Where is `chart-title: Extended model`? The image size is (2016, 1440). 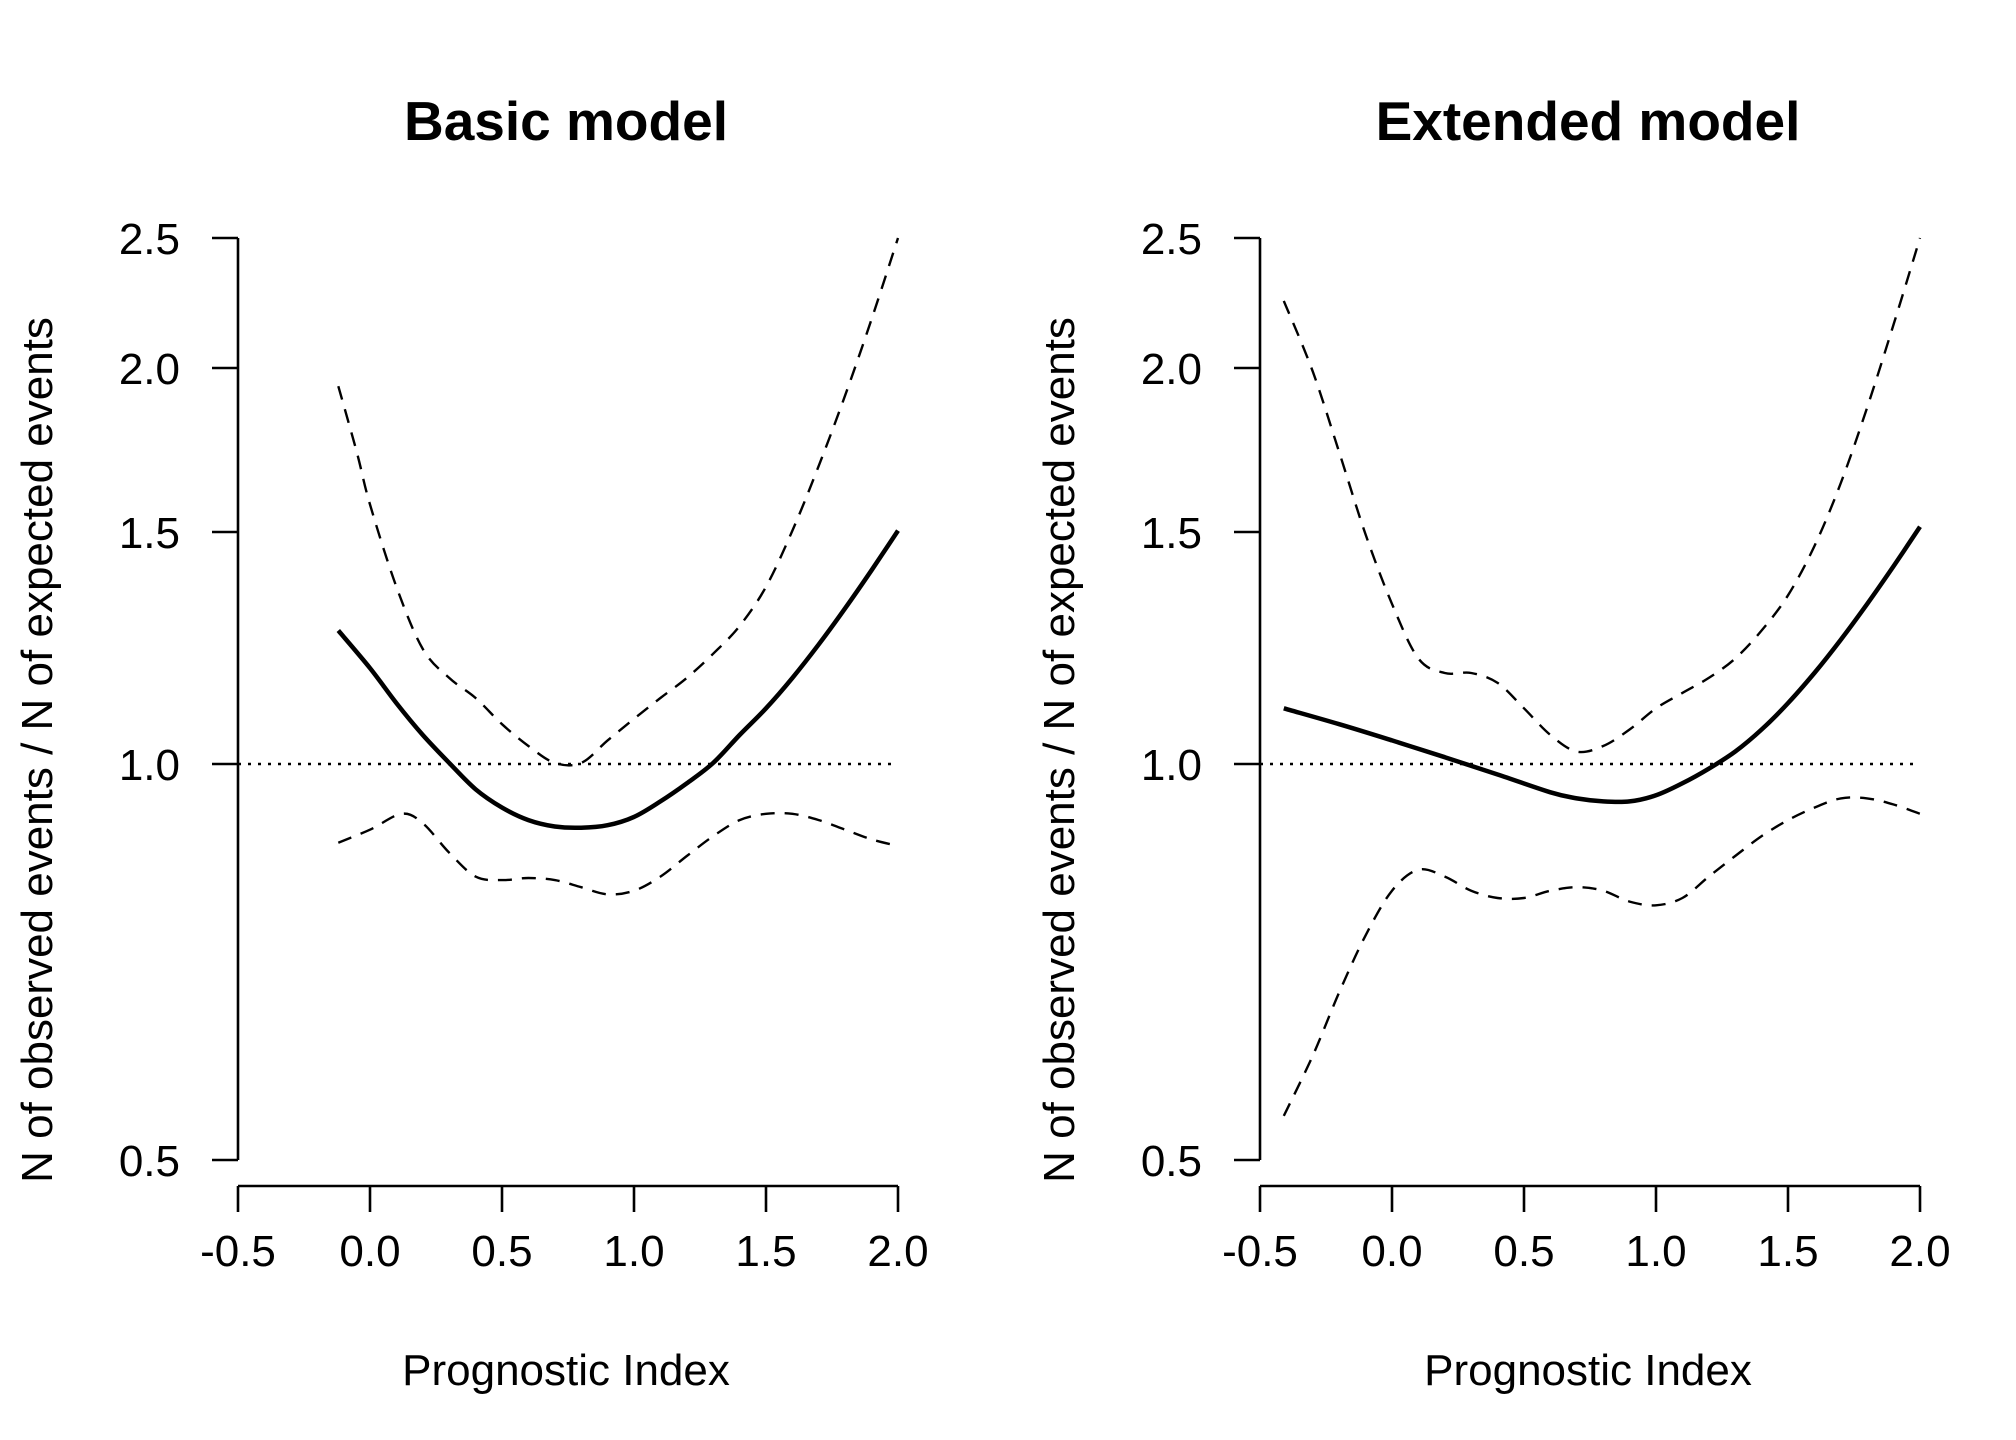 chart-title: Extended model is located at coordinates (1588, 121).